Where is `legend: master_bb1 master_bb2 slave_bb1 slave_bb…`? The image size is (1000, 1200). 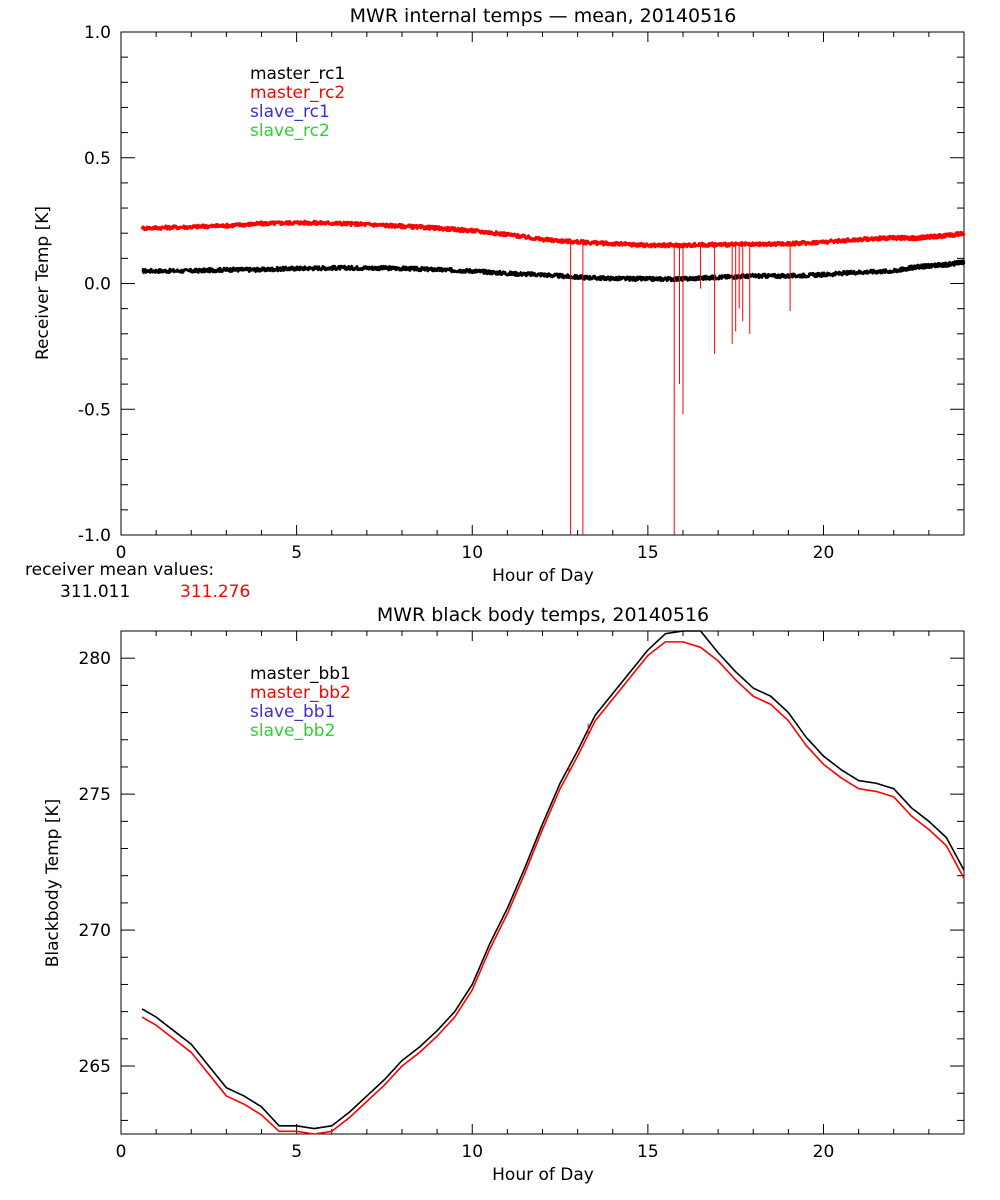 legend: master_bb1 master_bb2 slave_bb1 slave_bb… is located at coordinates (300, 702).